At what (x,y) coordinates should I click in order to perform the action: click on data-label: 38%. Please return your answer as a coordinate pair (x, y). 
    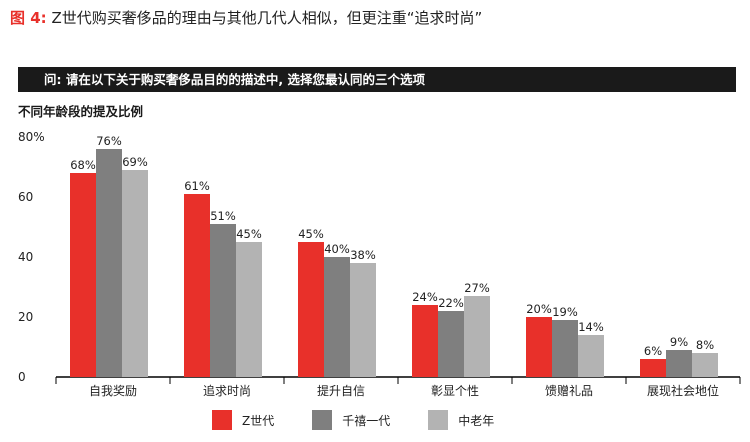
    Looking at the image, I should click on (363, 255).